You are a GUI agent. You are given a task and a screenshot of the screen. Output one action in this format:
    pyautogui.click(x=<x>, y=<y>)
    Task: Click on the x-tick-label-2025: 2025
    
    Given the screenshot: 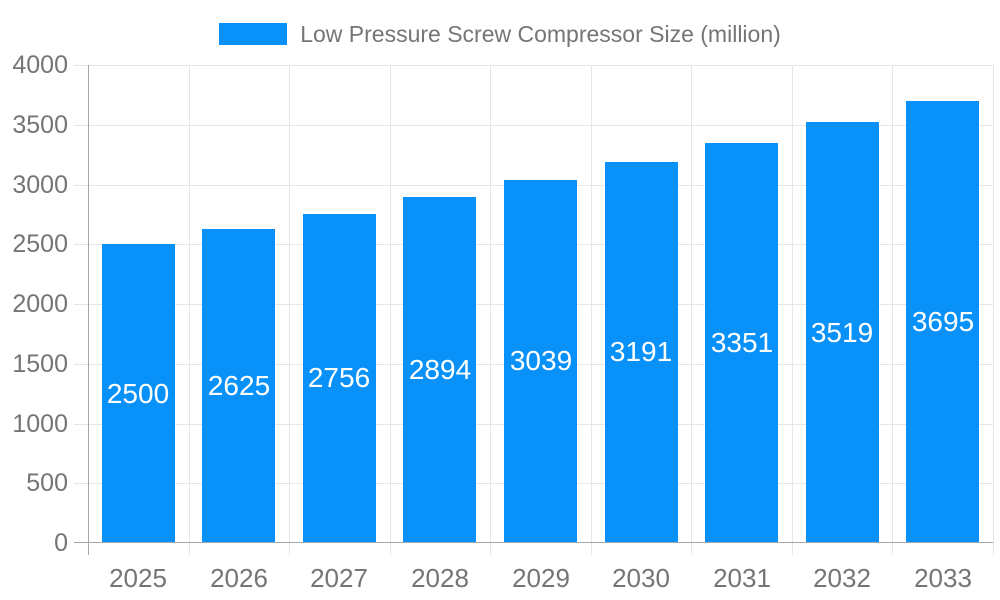 What is the action you would take?
    pyautogui.click(x=138, y=578)
    